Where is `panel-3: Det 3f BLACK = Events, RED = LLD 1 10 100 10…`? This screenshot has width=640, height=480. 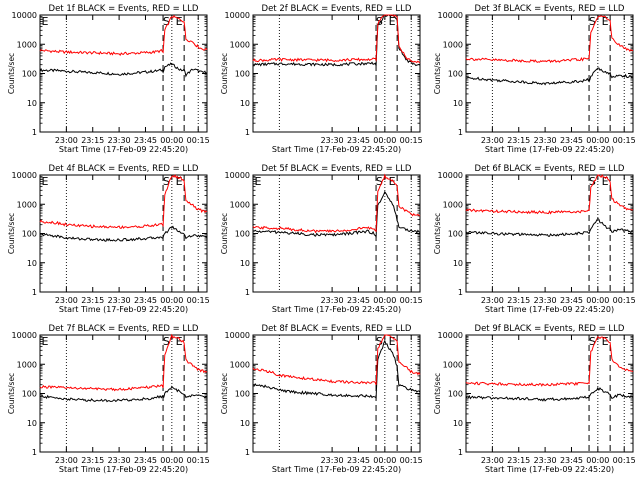 panel-3: Det 3f BLACK = Events, RED = LLD 1 10 100 10… is located at coordinates (534, 79).